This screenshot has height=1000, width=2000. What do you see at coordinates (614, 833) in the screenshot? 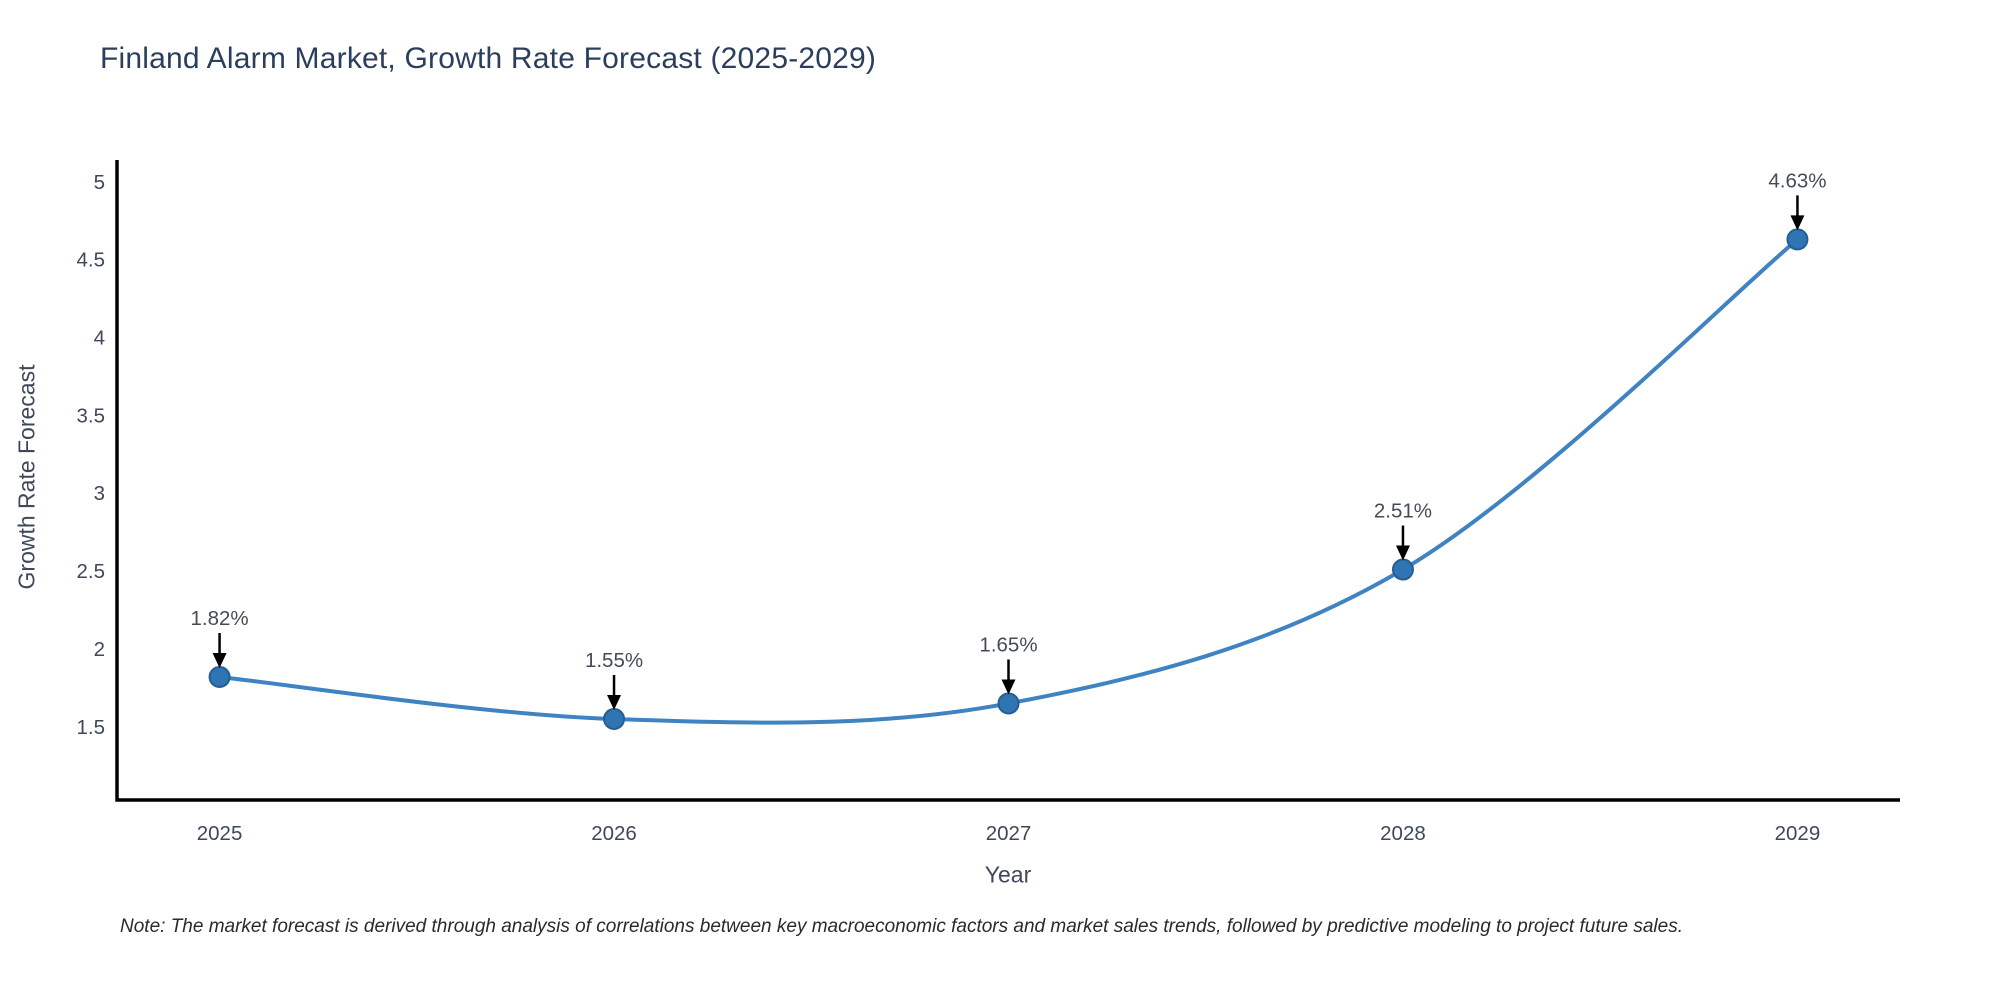
I see `x-tick-label: 2026` at bounding box center [614, 833].